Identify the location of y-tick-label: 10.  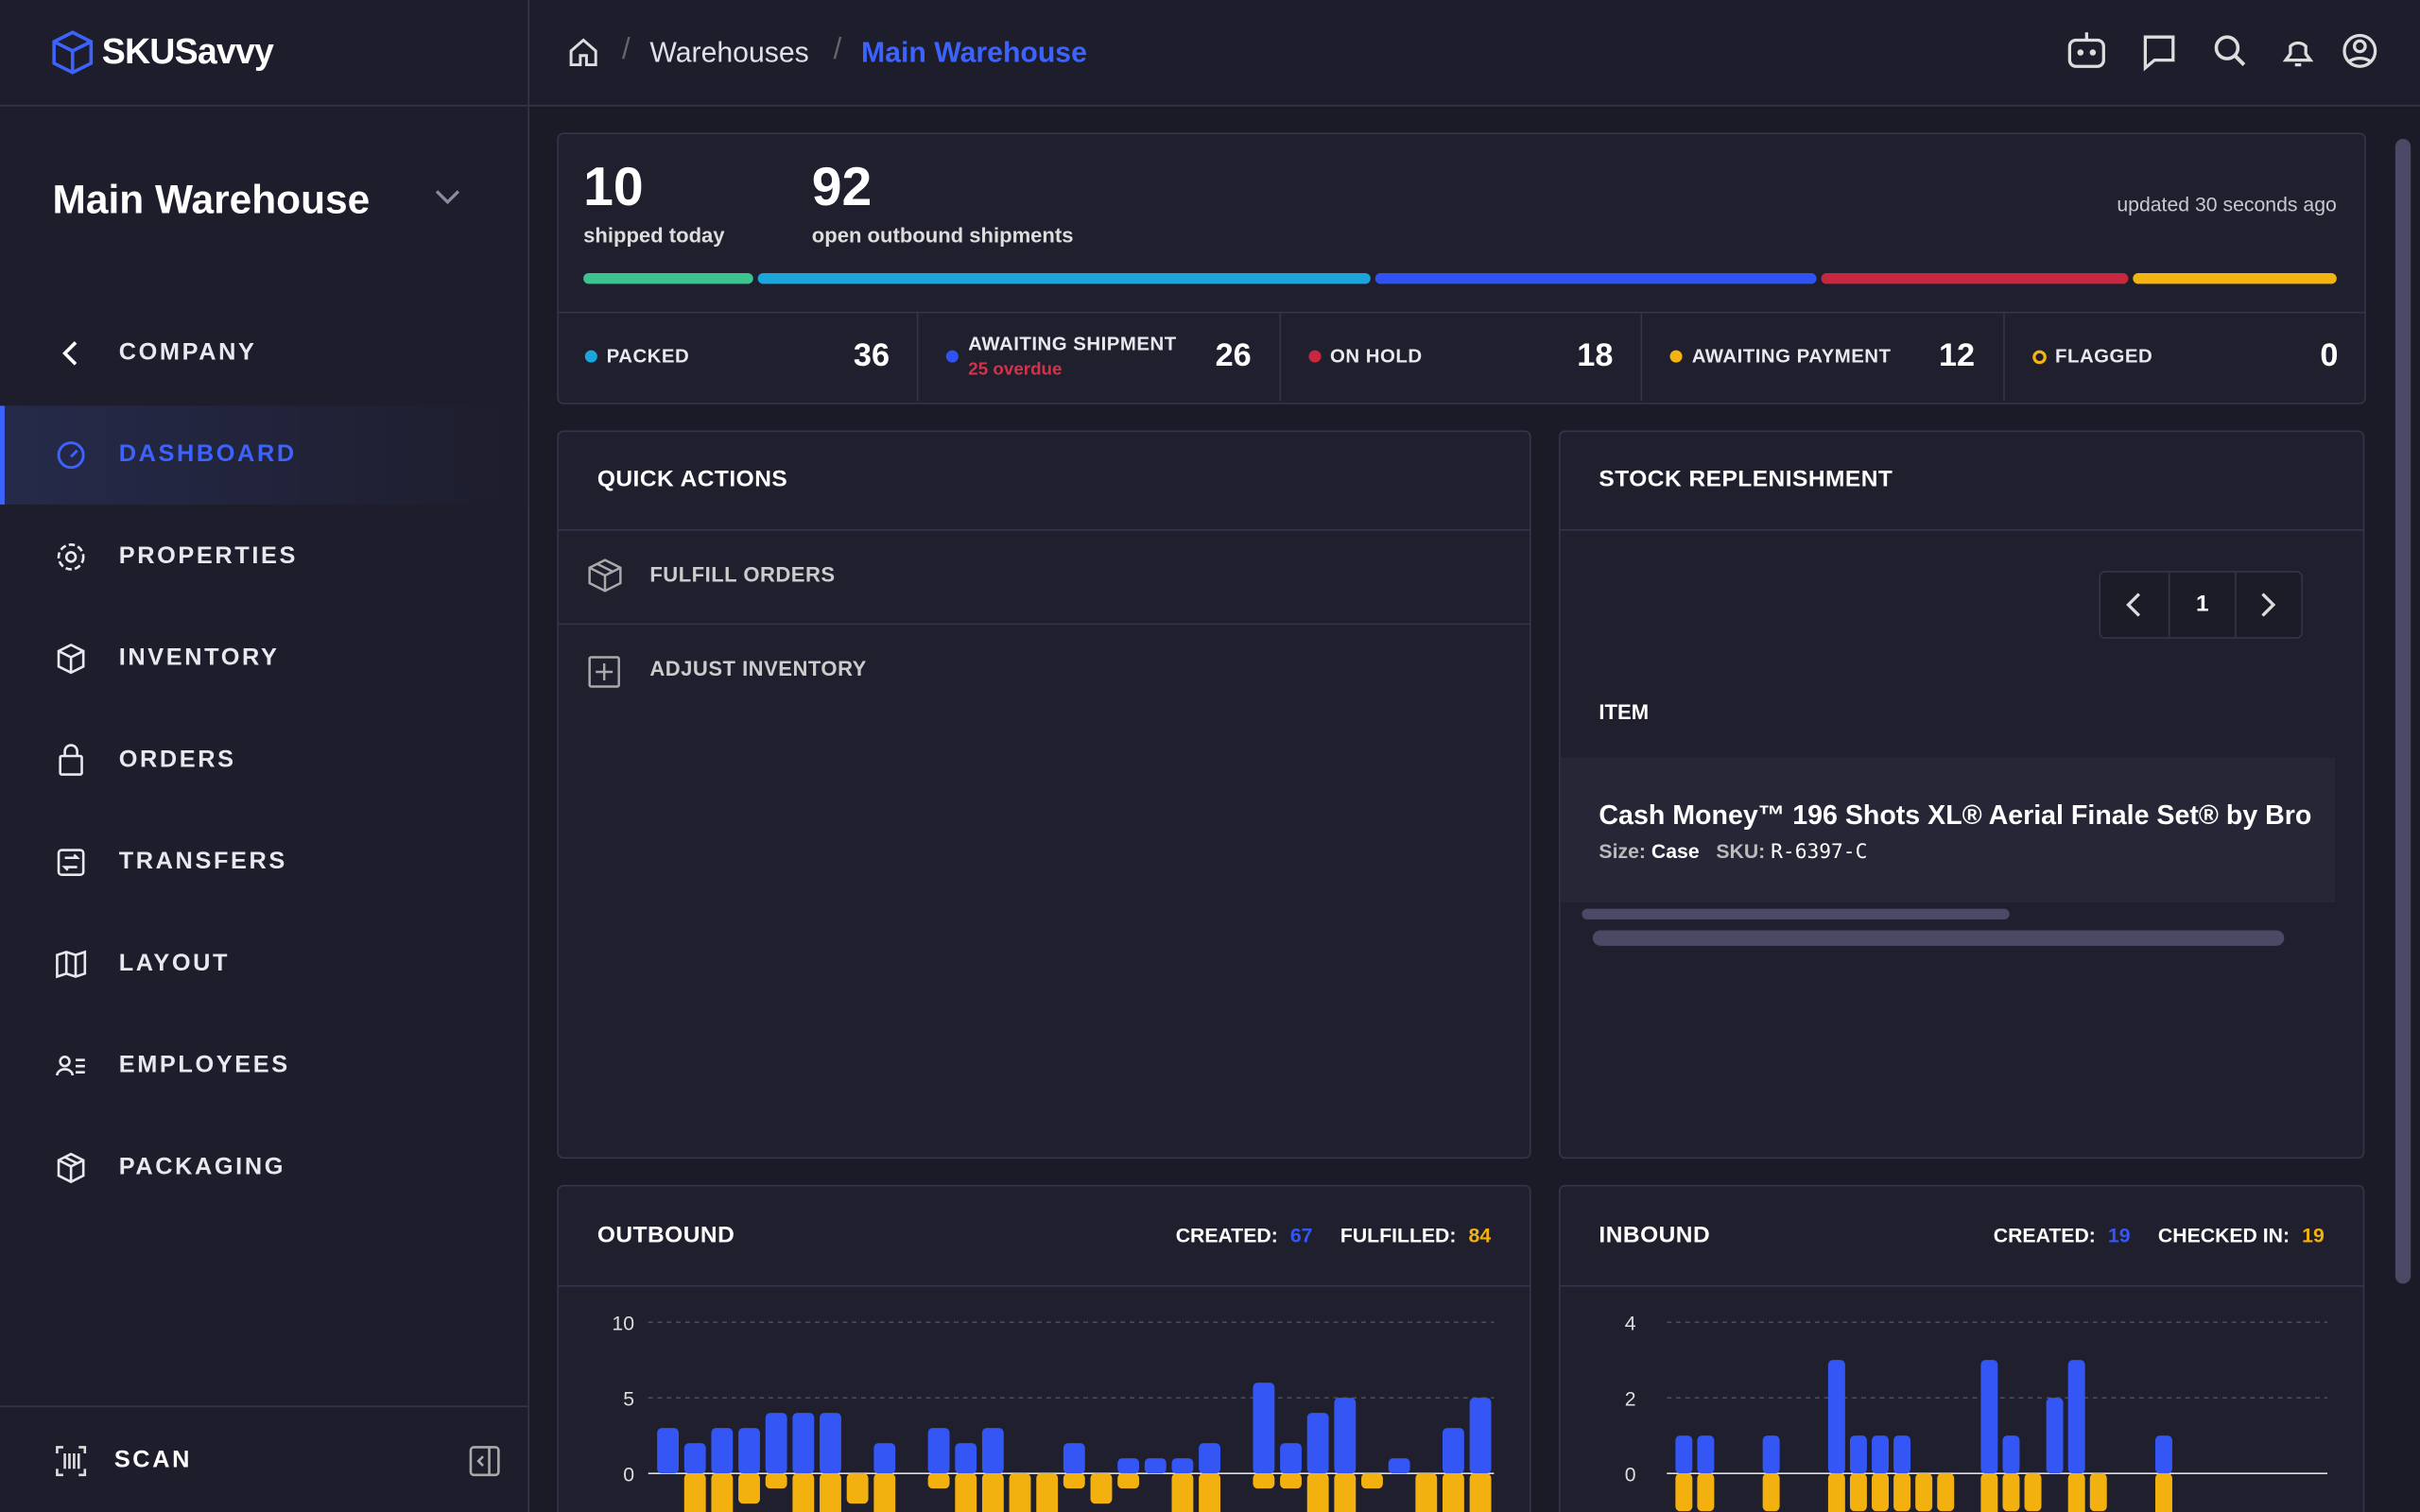
(623, 1323).